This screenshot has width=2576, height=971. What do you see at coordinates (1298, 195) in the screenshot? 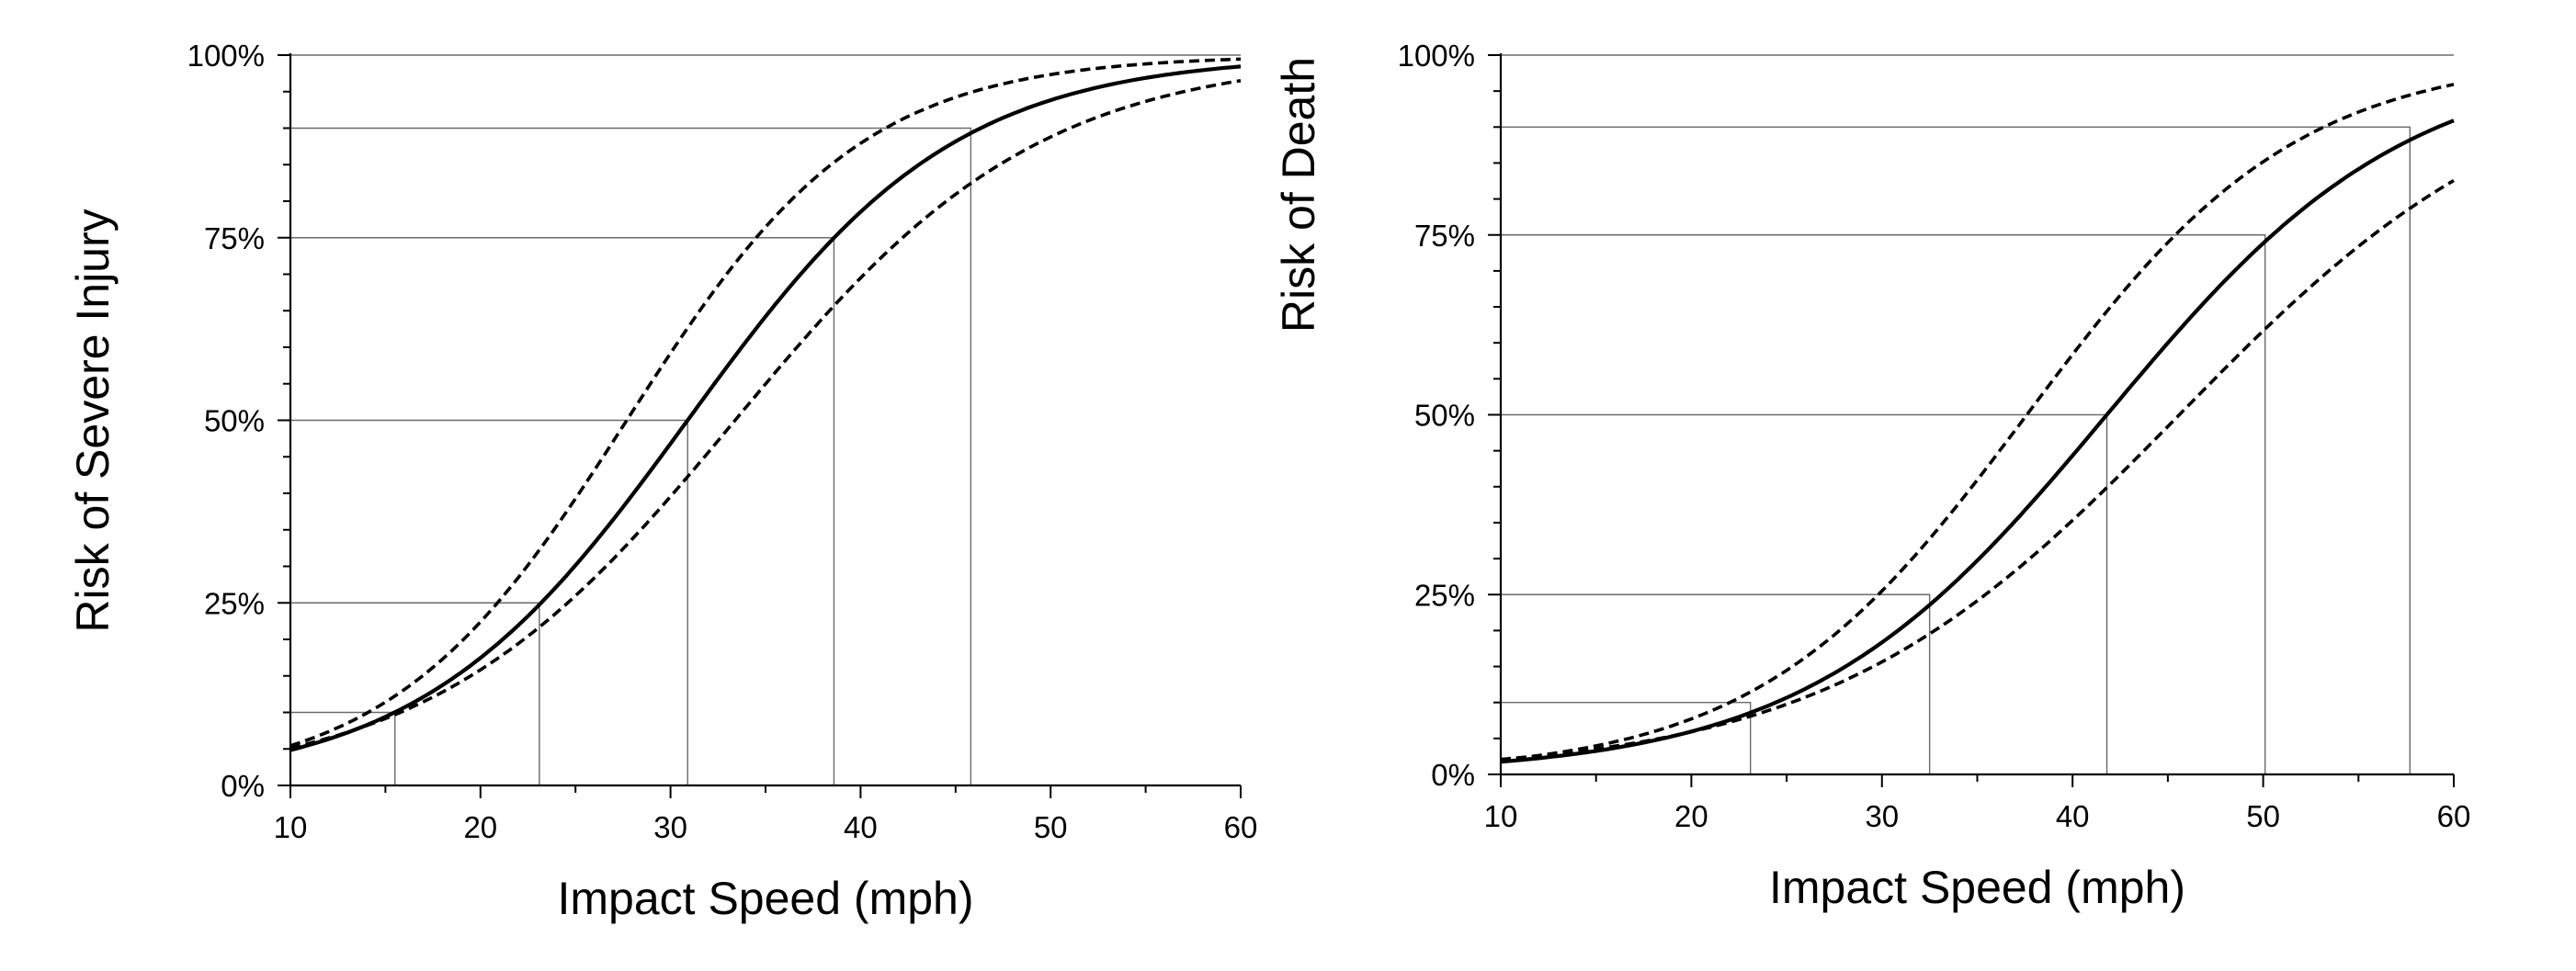
I see `y-axis-title: Risk of Death` at bounding box center [1298, 195].